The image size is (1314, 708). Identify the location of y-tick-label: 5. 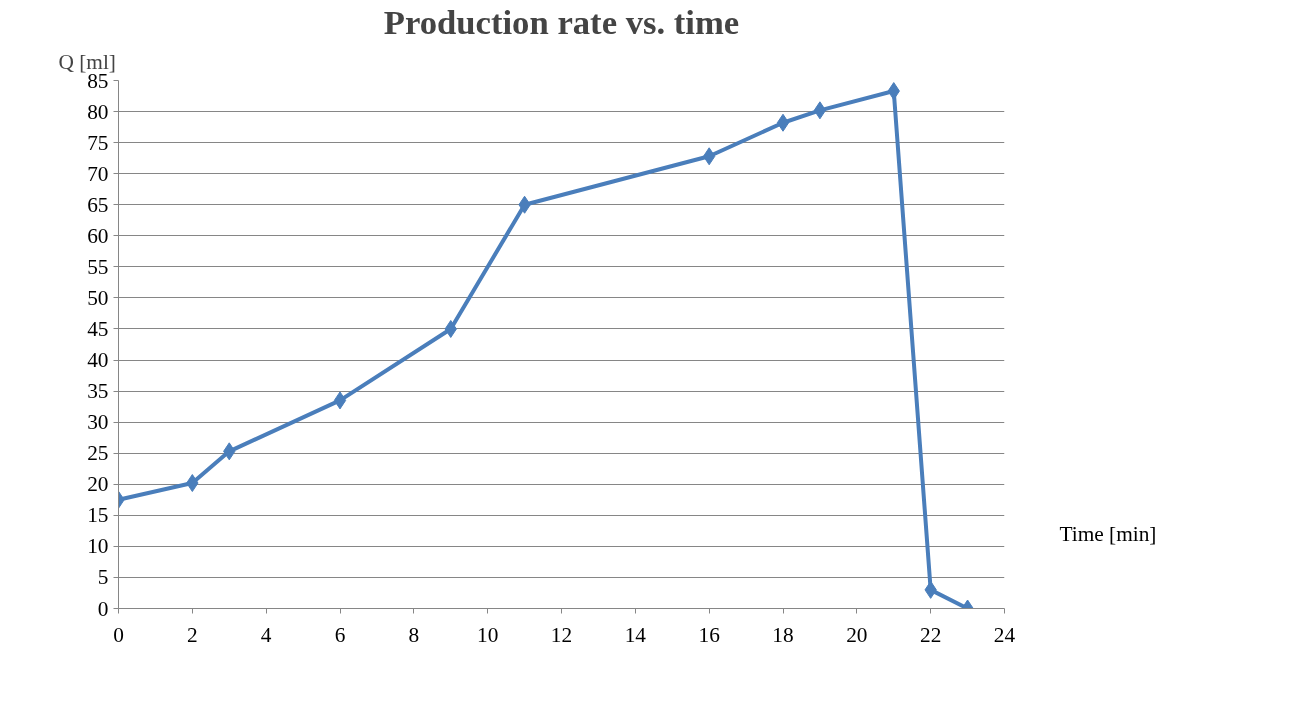
(103, 577).